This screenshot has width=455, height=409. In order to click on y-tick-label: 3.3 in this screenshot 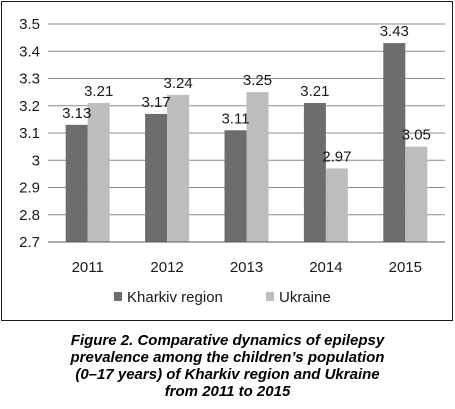, I will do `click(29, 79)`.